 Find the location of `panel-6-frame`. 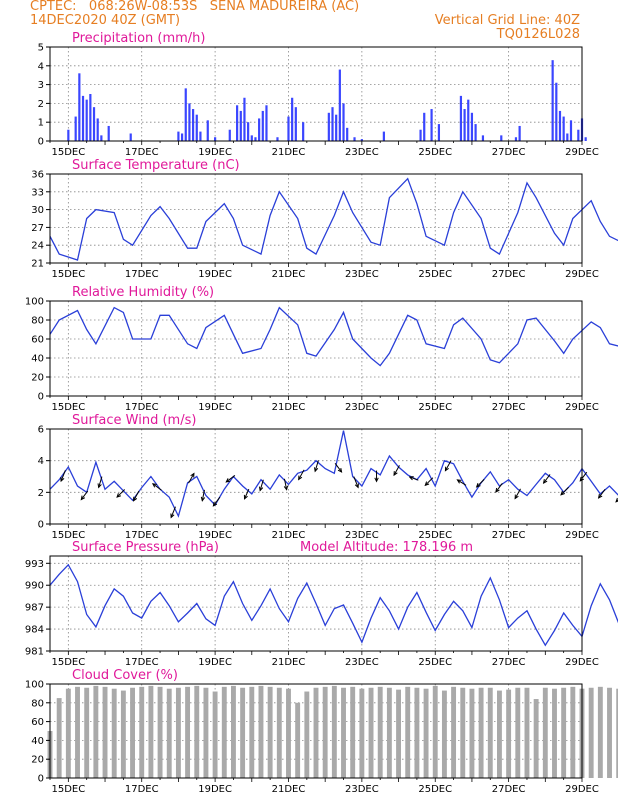

panel-6-frame is located at coordinates (316, 731).